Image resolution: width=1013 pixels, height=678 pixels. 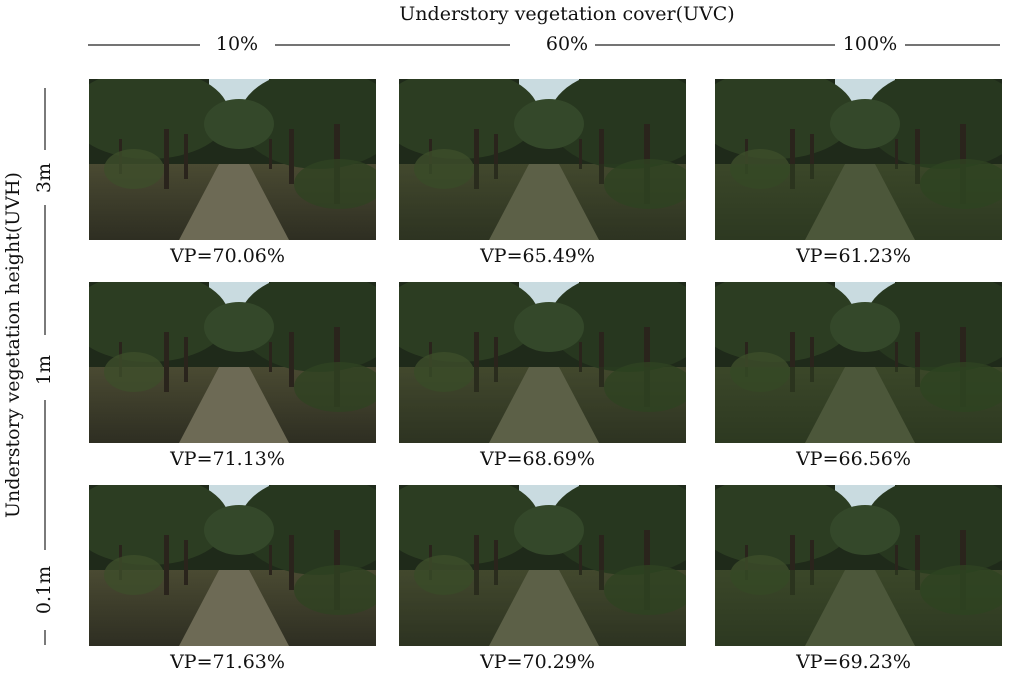 What do you see at coordinates (44, 370) in the screenshot?
I see `row-label: 1m` at bounding box center [44, 370].